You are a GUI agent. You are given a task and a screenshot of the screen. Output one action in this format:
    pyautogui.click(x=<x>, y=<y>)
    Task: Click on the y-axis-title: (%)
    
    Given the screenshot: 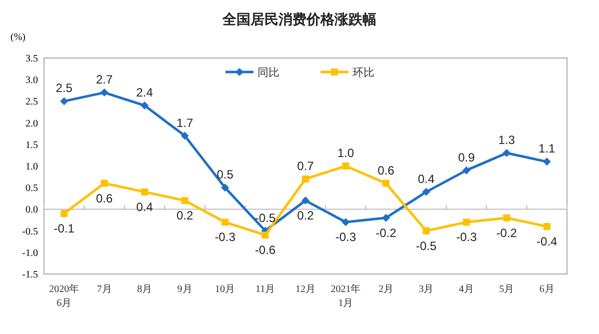 What is the action you would take?
    pyautogui.click(x=18, y=37)
    